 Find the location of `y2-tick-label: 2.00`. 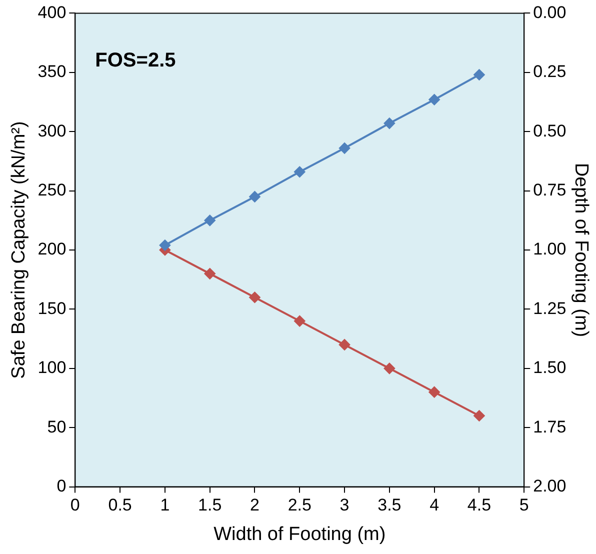

y2-tick-label: 2.00 is located at coordinates (549, 486).